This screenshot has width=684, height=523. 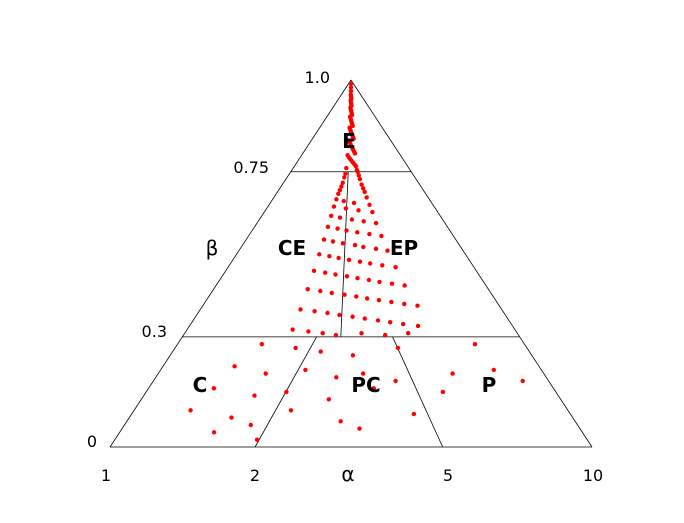 What do you see at coordinates (251, 167) in the screenshot?
I see `y-tick-label-075: 0.75` at bounding box center [251, 167].